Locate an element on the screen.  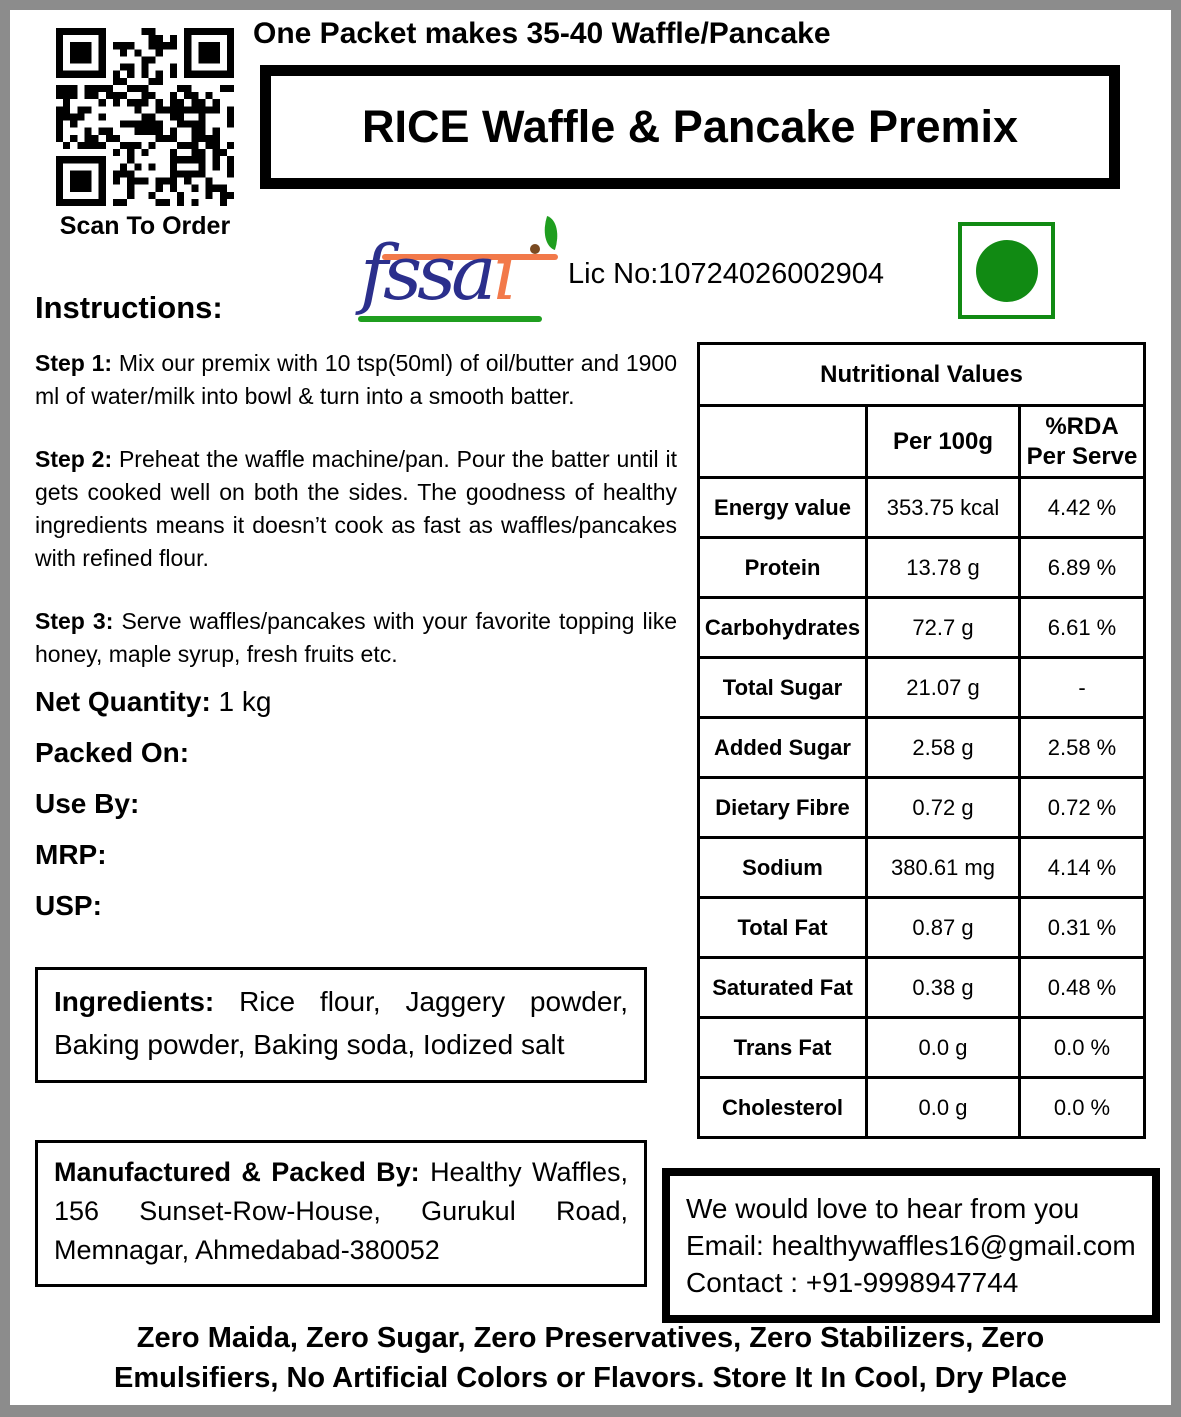
nutrient-name: Added Sugar is located at coordinates (782, 747).